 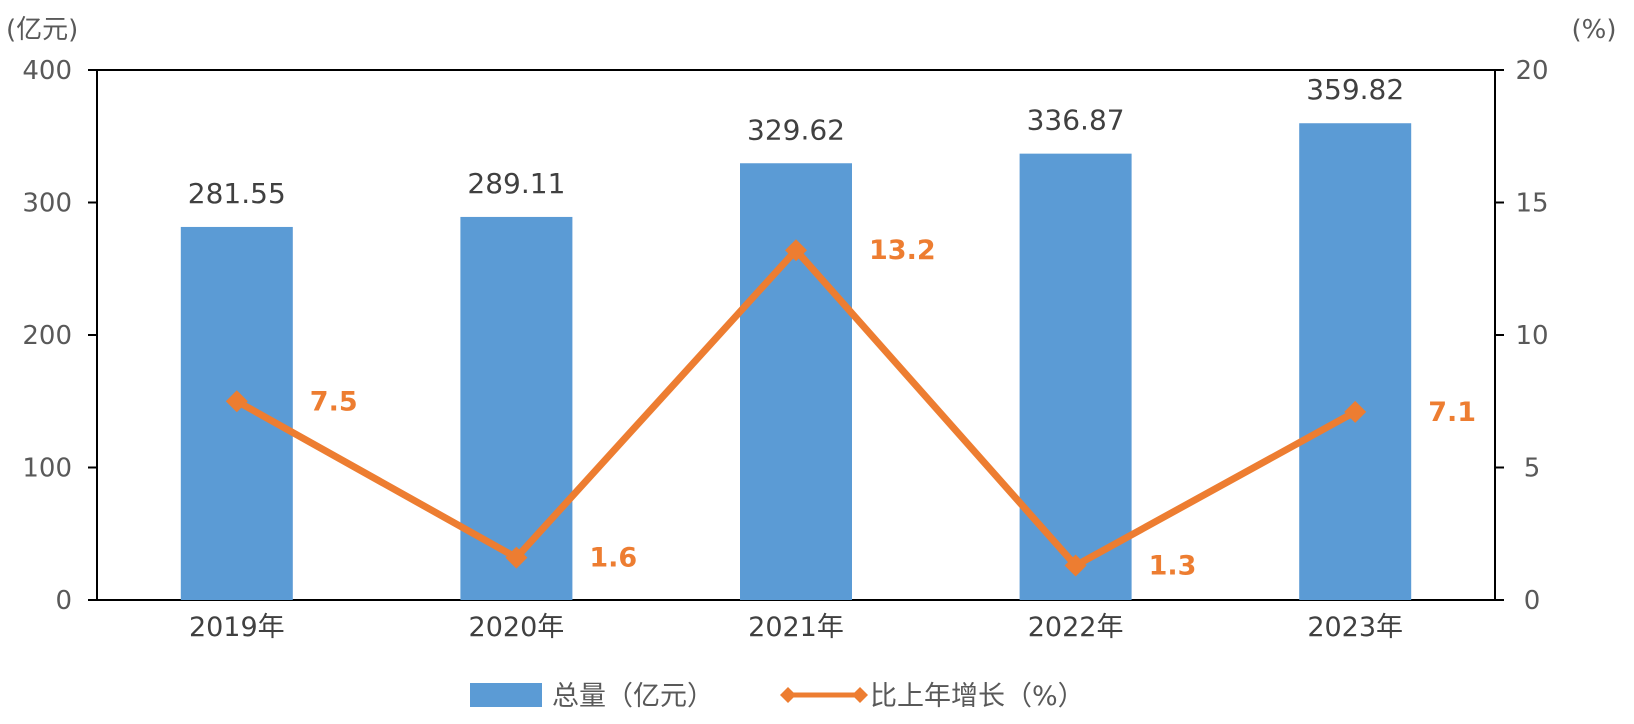 I want to click on bar-value-label: 281.55, so click(x=237, y=193).